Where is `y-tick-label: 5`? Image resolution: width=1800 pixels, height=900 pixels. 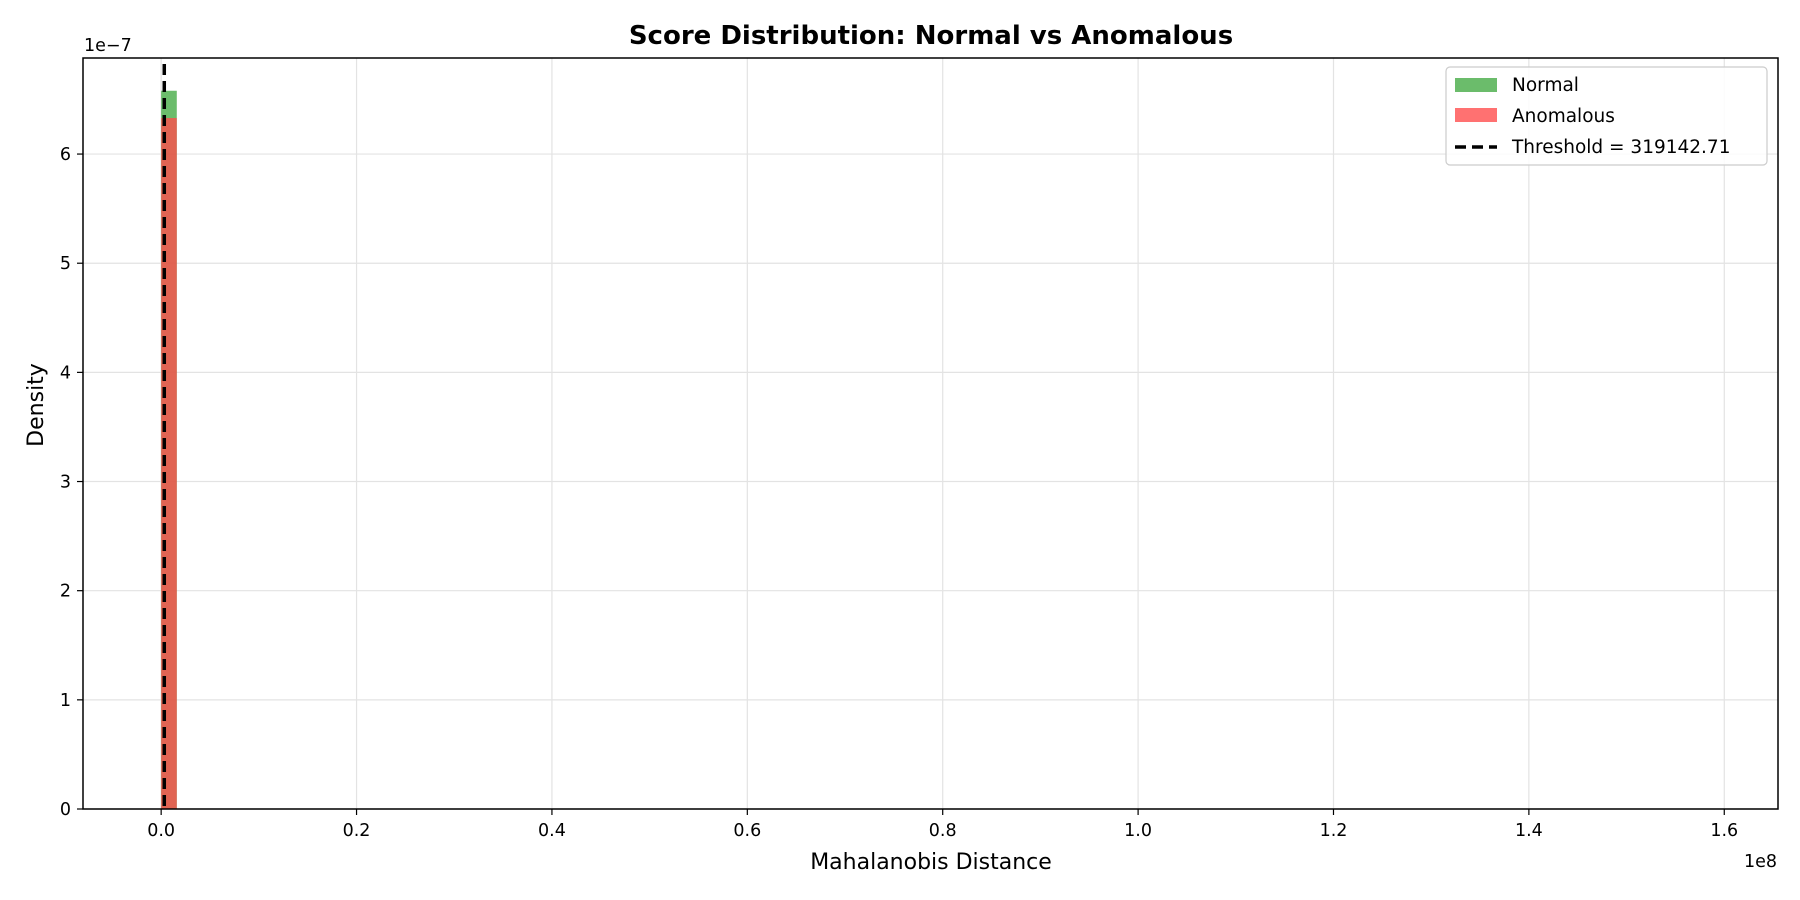
y-tick-label: 5 is located at coordinates (65, 264).